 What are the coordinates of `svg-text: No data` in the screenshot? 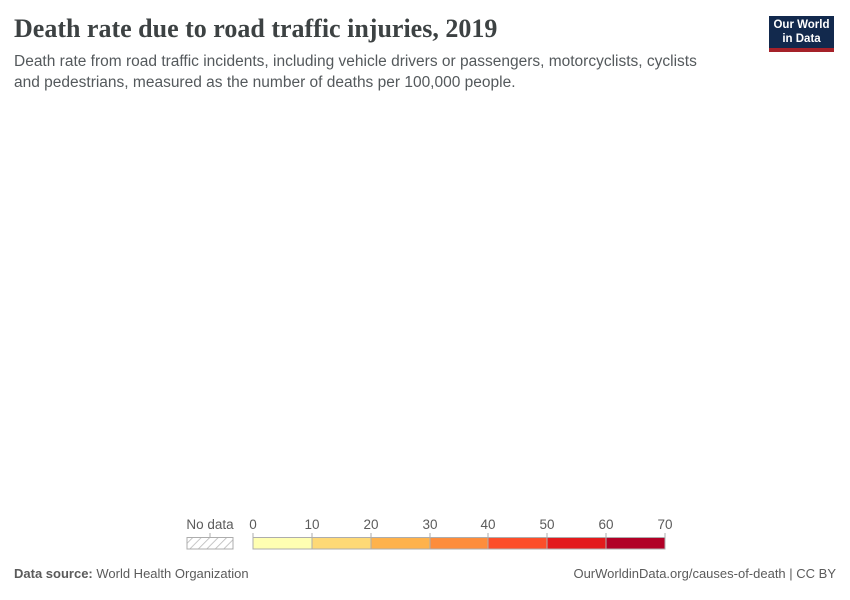 It's located at (210, 524).